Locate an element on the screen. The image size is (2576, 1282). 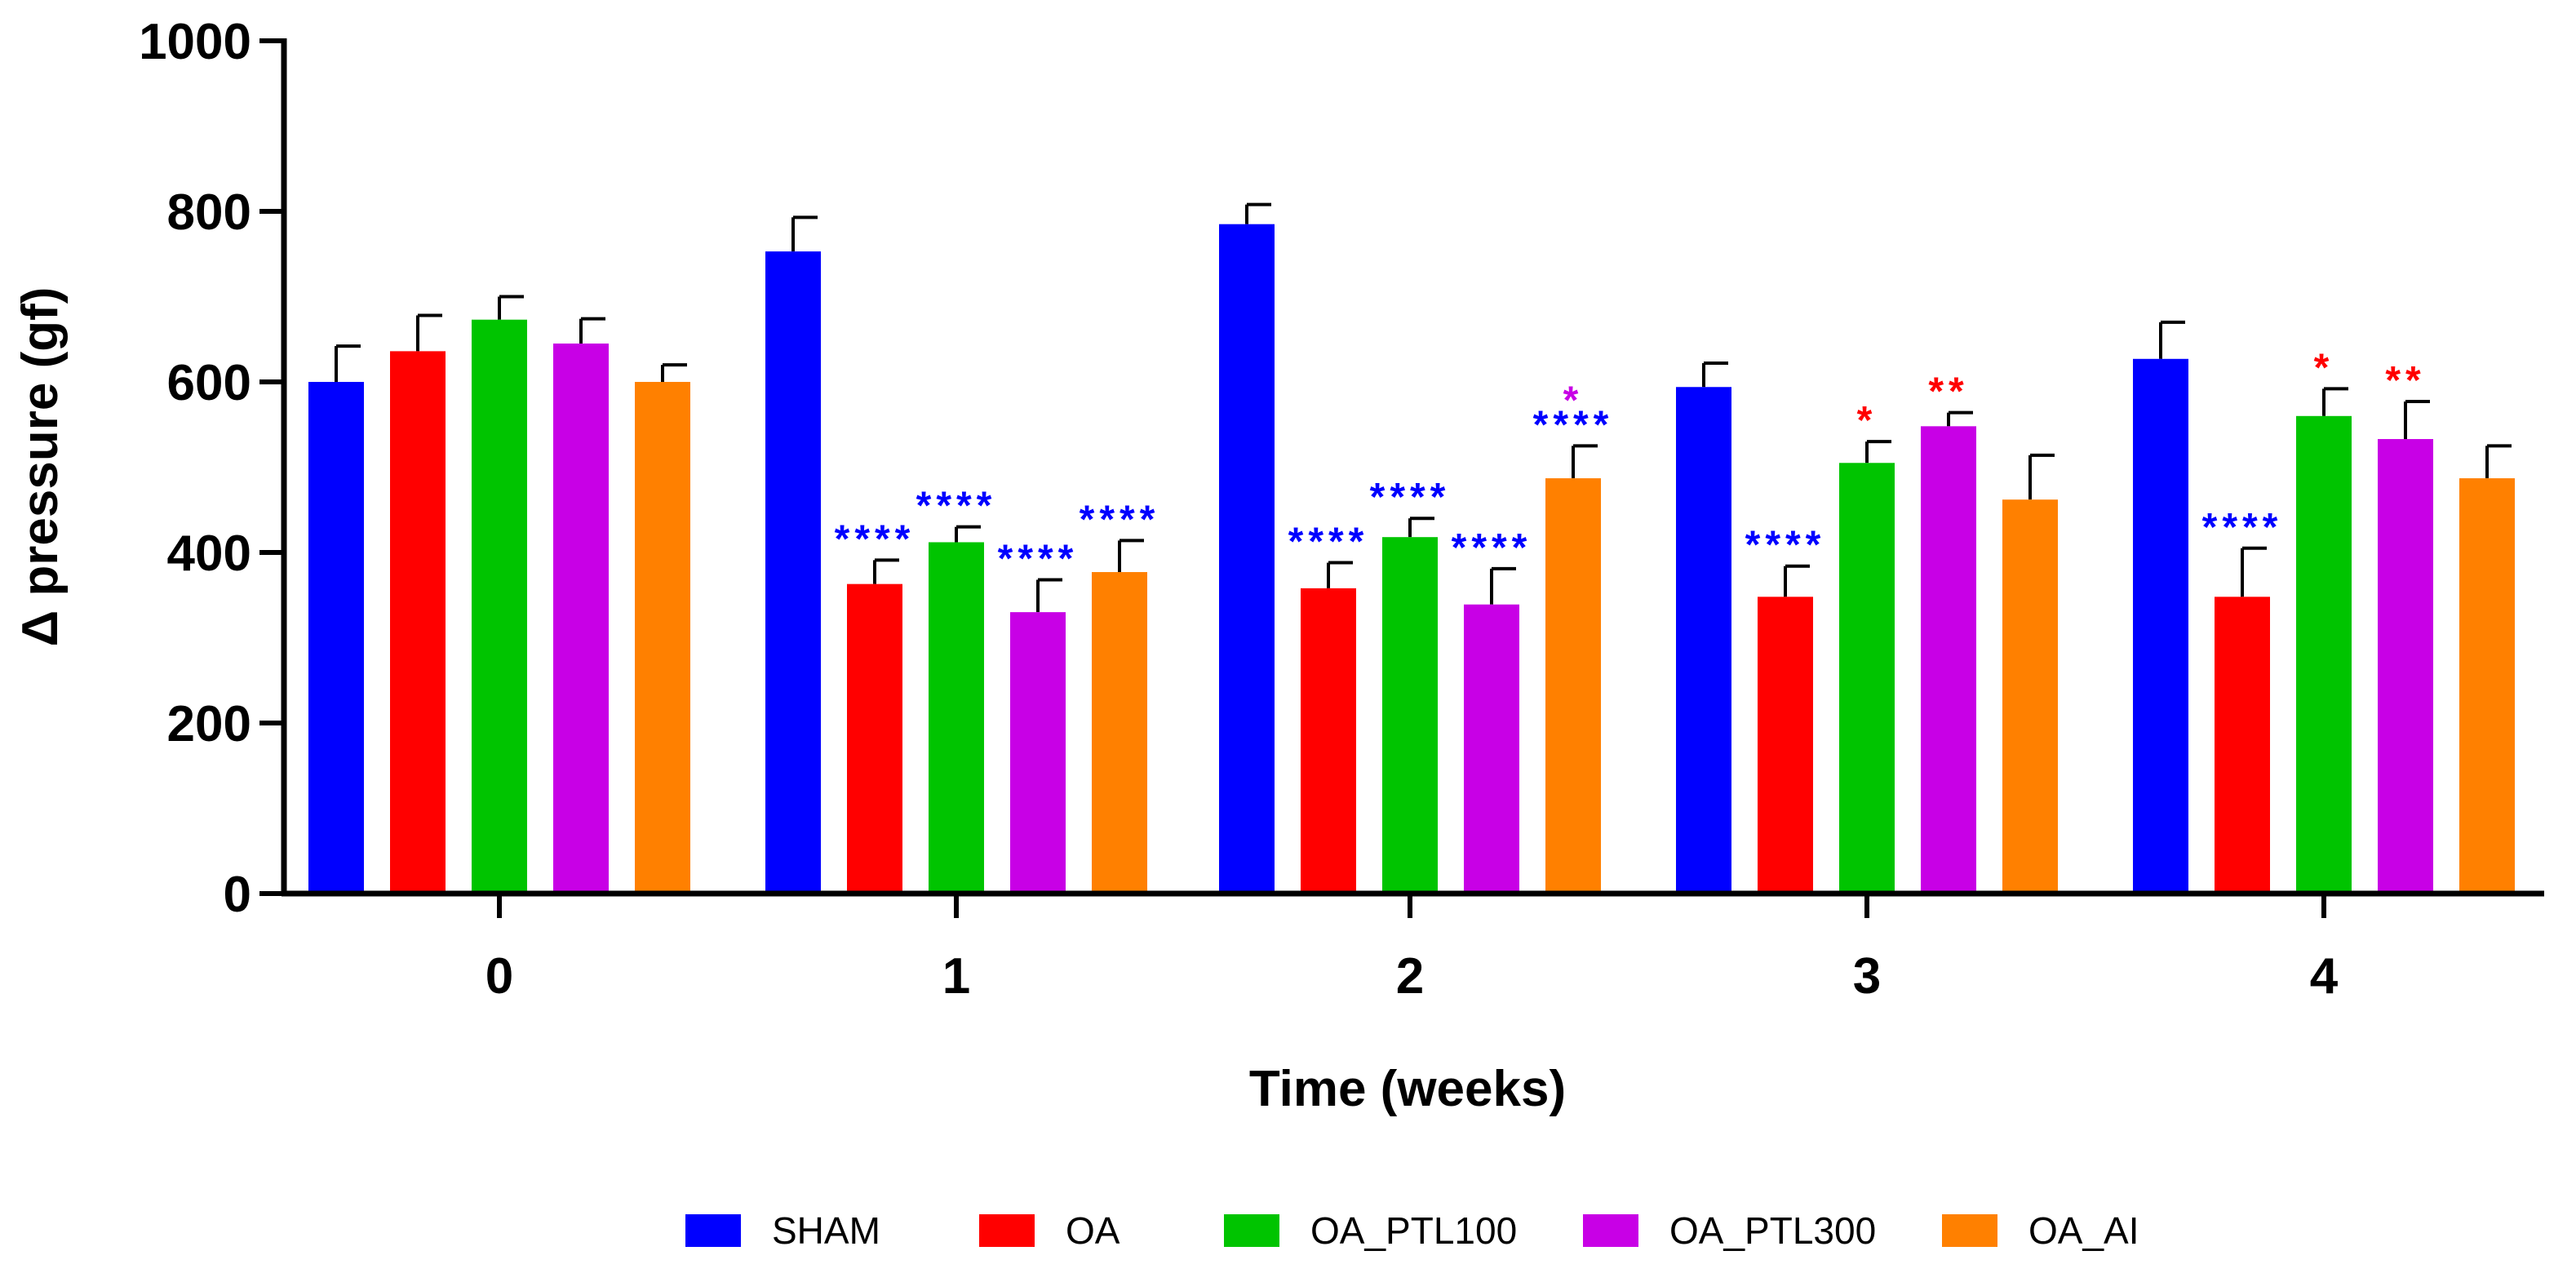
y-tick-label: 400 is located at coordinates (209, 554).